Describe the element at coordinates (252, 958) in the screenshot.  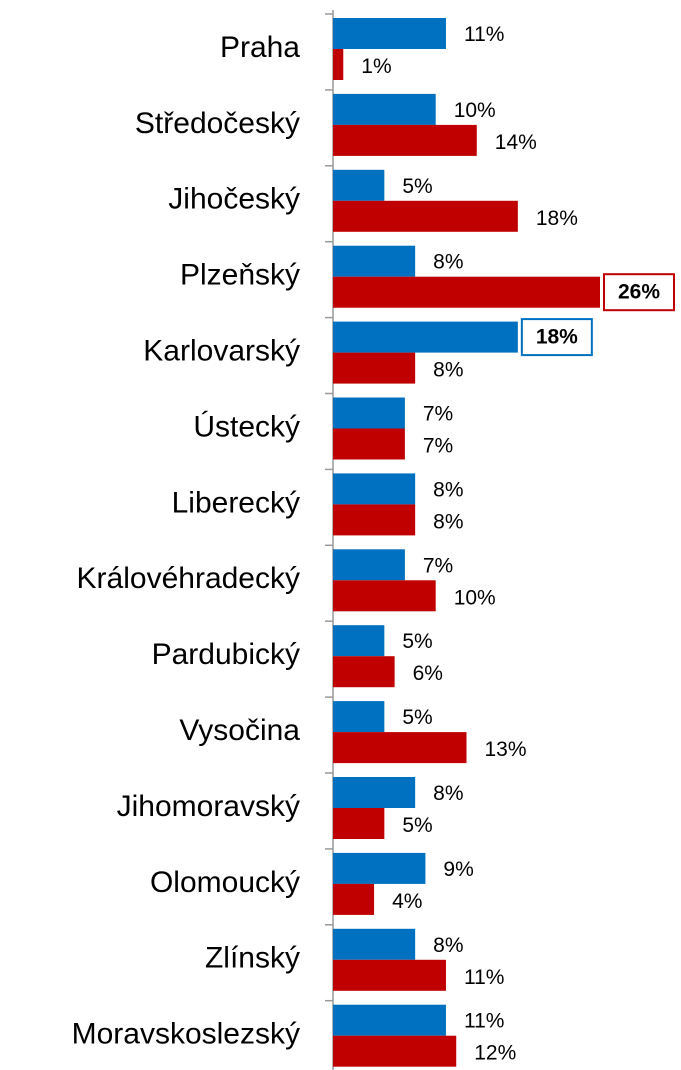
I see `category-label: Zlínský` at that location.